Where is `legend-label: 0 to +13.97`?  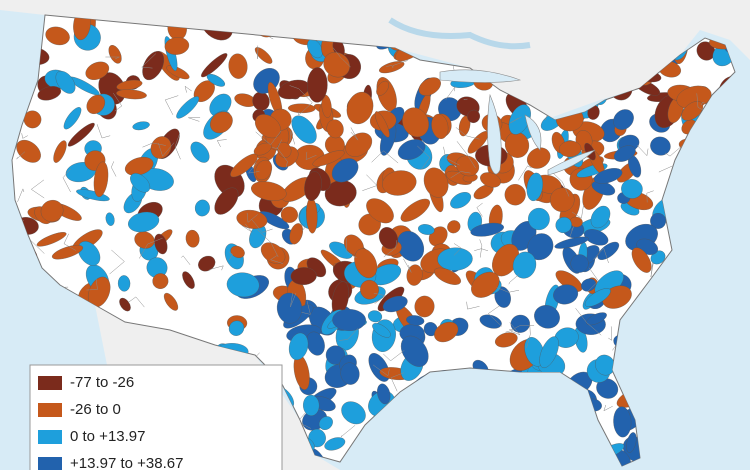 legend-label: 0 to +13.97 is located at coordinates (107, 436).